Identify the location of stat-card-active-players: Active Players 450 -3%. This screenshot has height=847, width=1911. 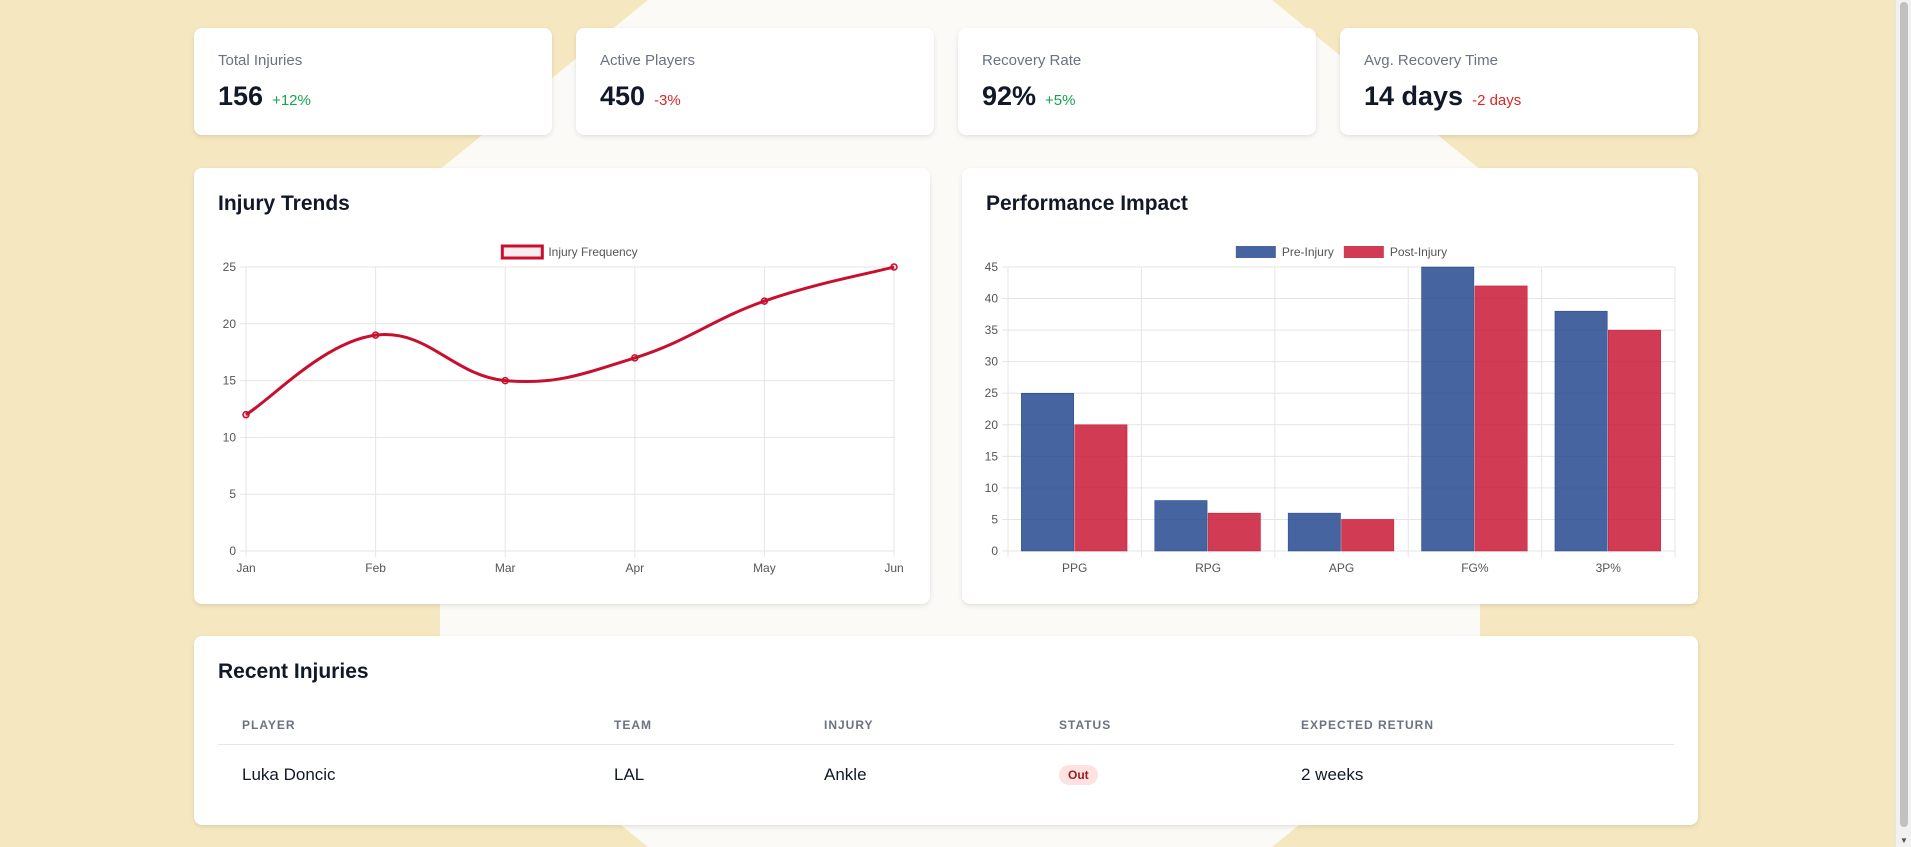
(755, 81).